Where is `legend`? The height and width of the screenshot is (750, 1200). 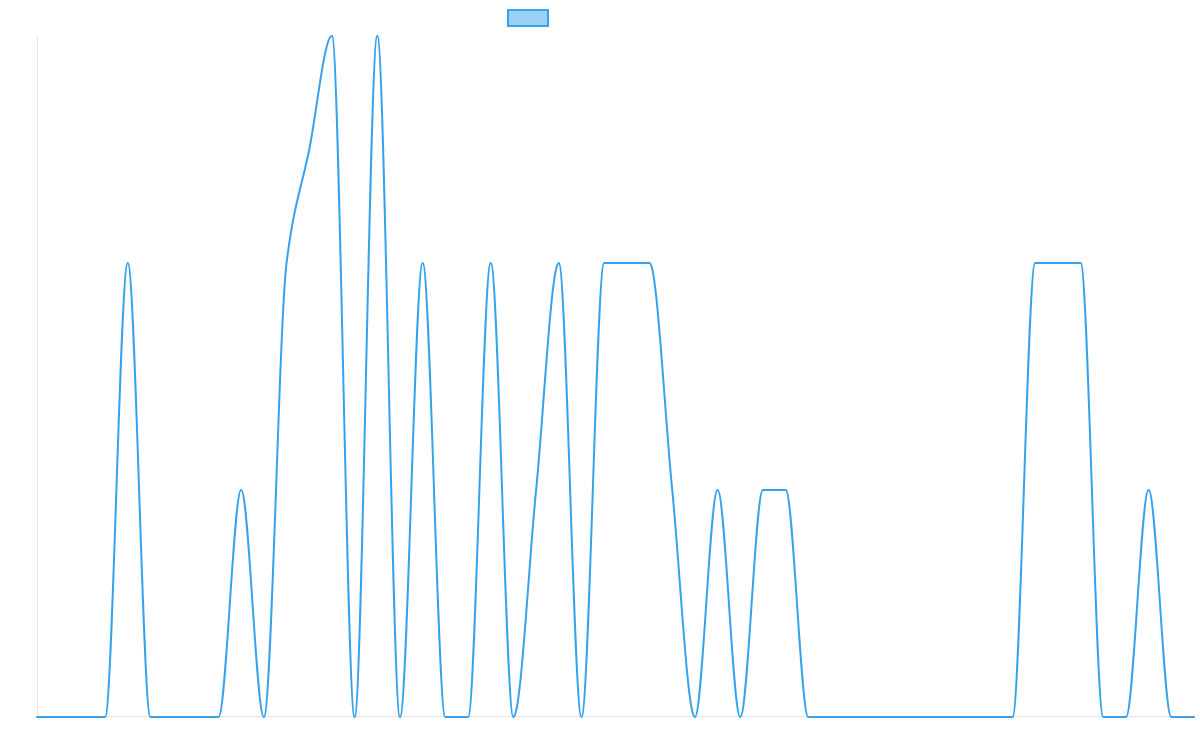 legend is located at coordinates (528, 18).